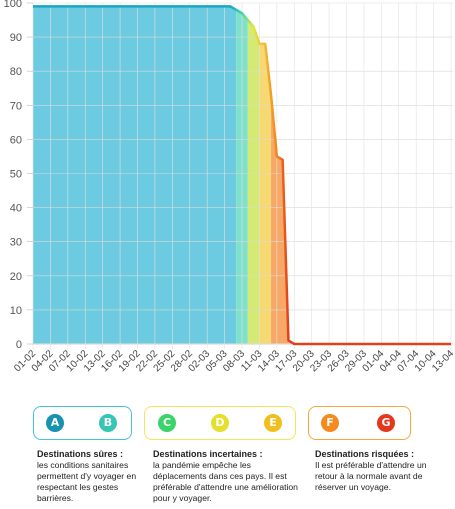  Describe the element at coordinates (208, 454) in the screenshot. I see `caption-uncertain-title: Destinations incertaines :` at that location.